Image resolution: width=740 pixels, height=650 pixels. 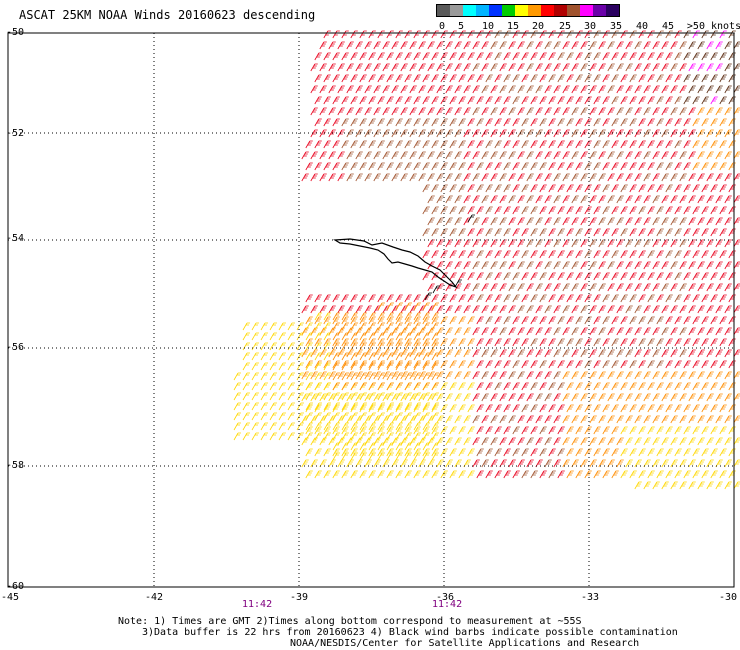 What do you see at coordinates (447, 604) in the screenshot?
I see `pass-time-label: 11:42` at bounding box center [447, 604].